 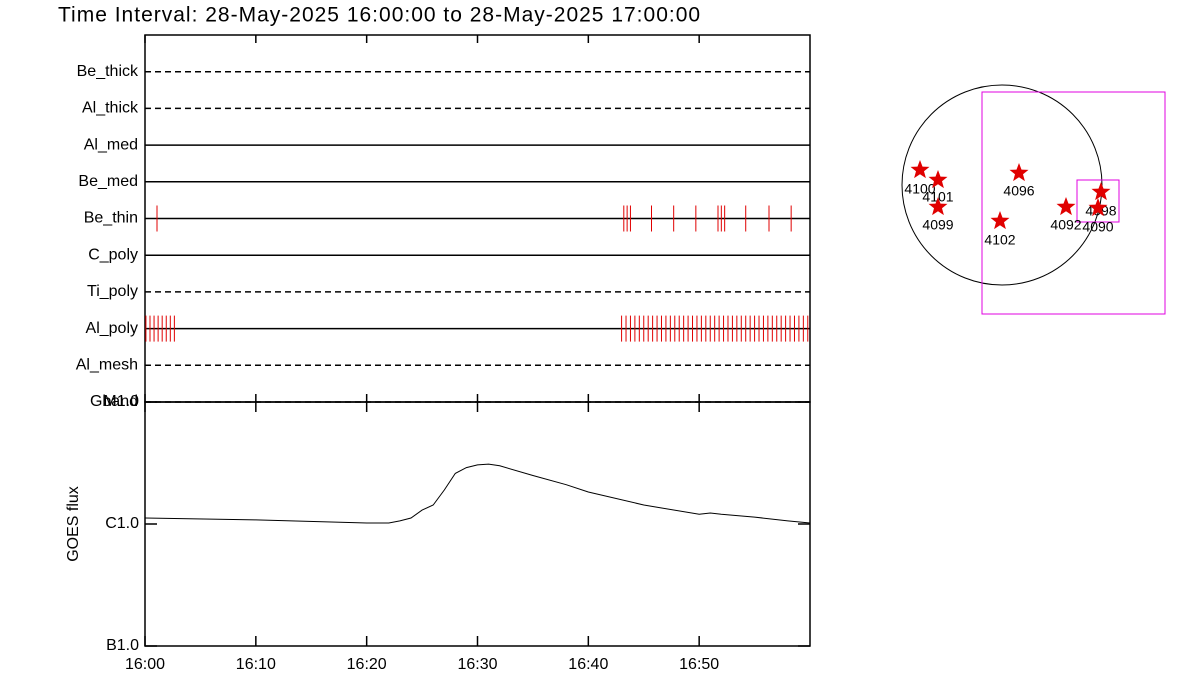 What do you see at coordinates (919, 189) in the screenshot?
I see `region-label: 4100` at bounding box center [919, 189].